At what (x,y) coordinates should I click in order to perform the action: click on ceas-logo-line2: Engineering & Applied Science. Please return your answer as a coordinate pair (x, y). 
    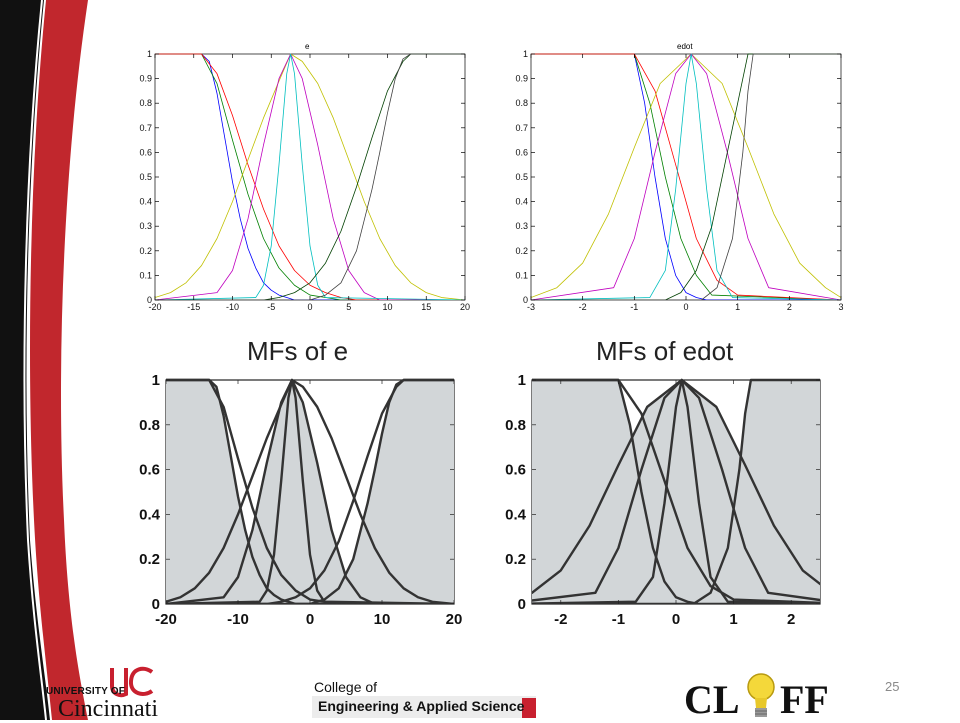
    Looking at the image, I should click on (421, 706).